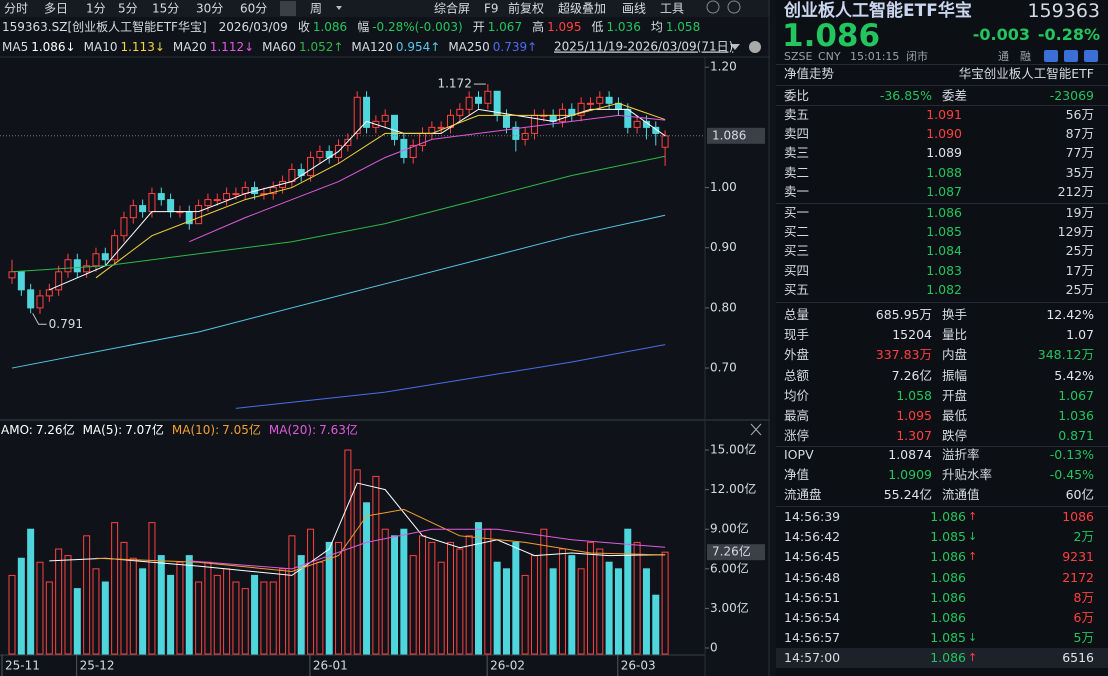 This screenshot has width=1108, height=676. I want to click on stat-value: -36.85%, so click(905, 95).